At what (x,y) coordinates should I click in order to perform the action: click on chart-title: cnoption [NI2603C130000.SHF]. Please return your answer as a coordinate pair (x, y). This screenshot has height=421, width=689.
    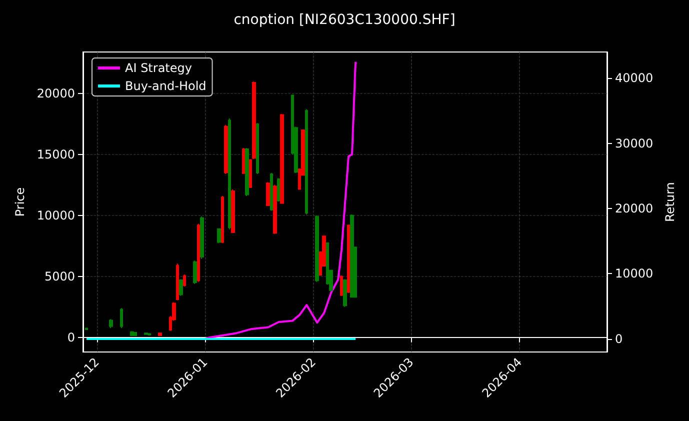
    Looking at the image, I should click on (345, 20).